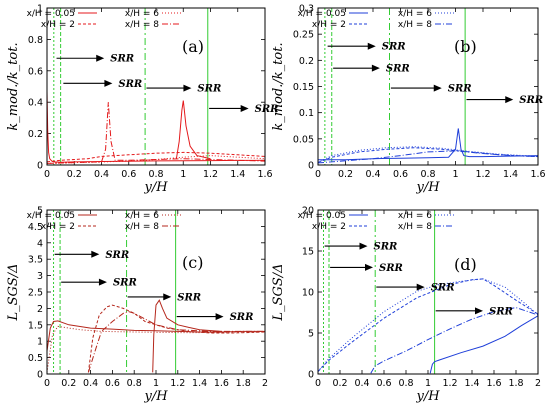  Describe the element at coordinates (303, 87) in the screenshot. I see `y-tick-label: 0.15` at that location.